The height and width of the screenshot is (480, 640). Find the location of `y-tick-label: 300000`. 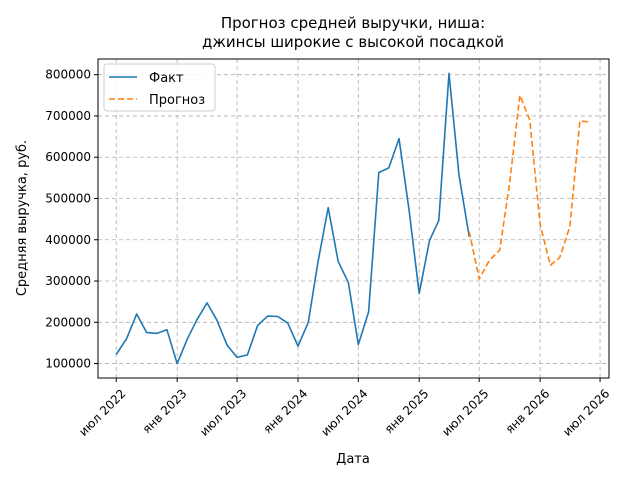

y-tick-label: 300000 is located at coordinates (68, 281).